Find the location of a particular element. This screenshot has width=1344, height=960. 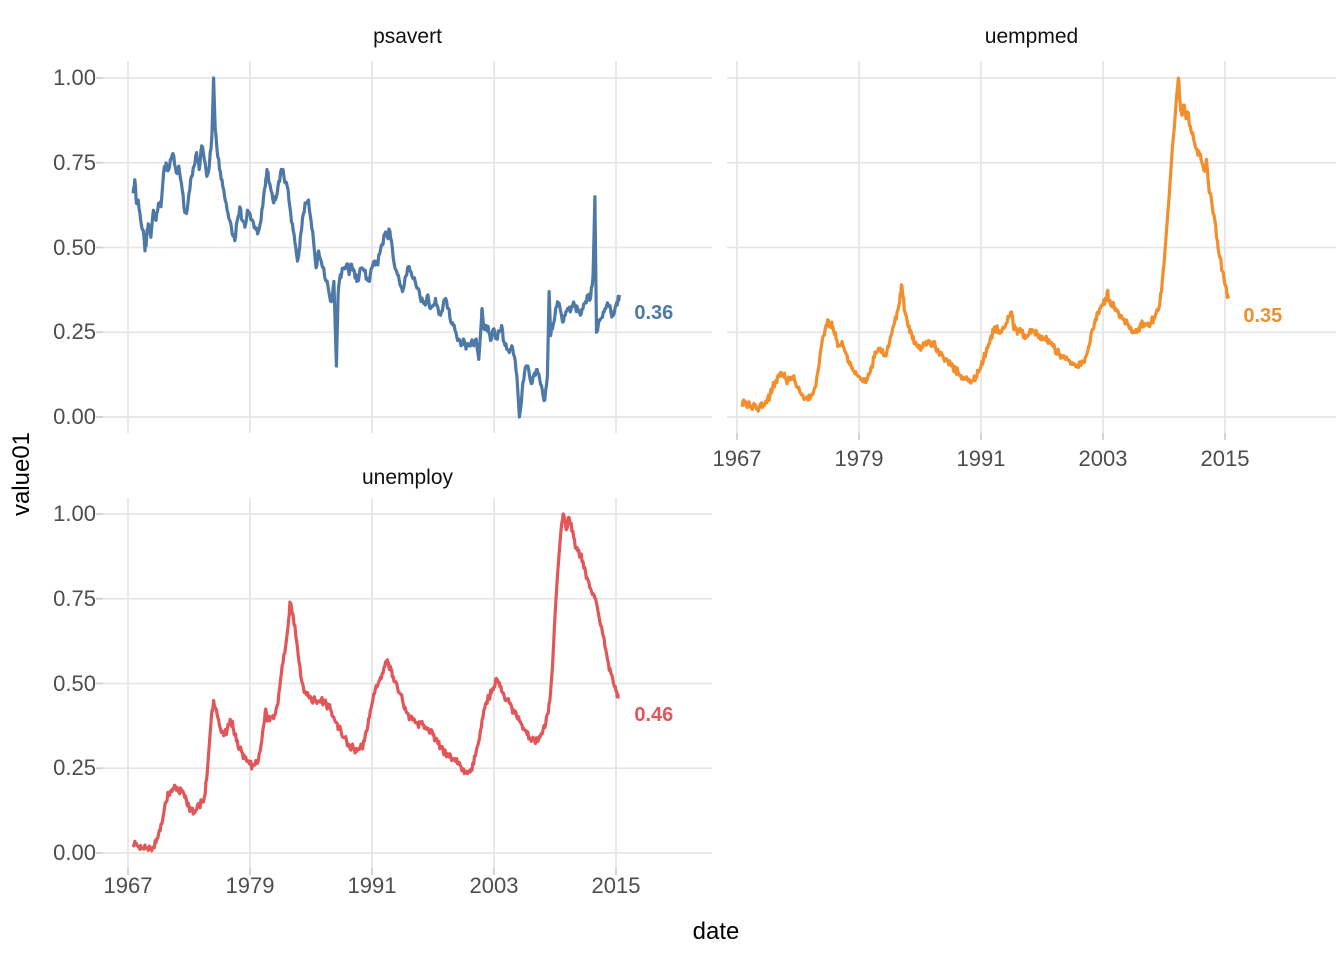

series-line-uempmed is located at coordinates (985, 244).